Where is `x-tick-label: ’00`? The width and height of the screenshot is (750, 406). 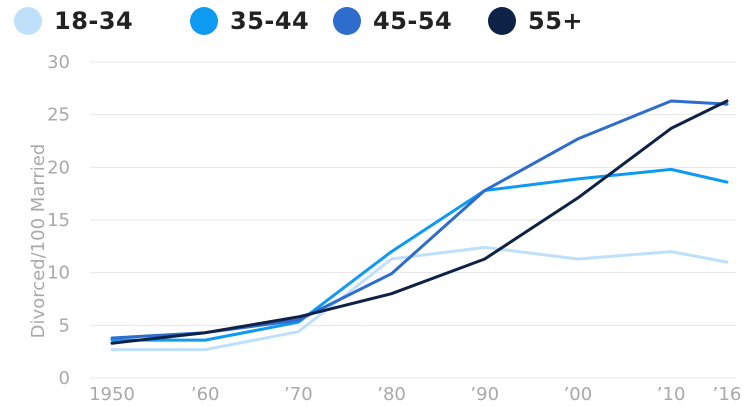
x-tick-label: ’00 is located at coordinates (578, 394).